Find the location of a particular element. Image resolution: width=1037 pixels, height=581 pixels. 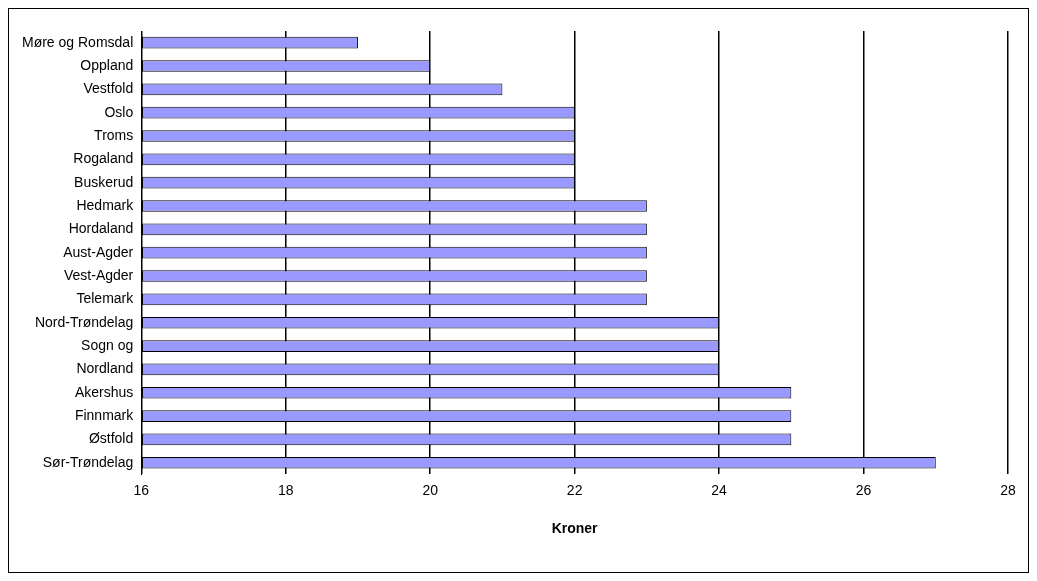

y-tick-label: Aust-Agder is located at coordinates (98, 251).